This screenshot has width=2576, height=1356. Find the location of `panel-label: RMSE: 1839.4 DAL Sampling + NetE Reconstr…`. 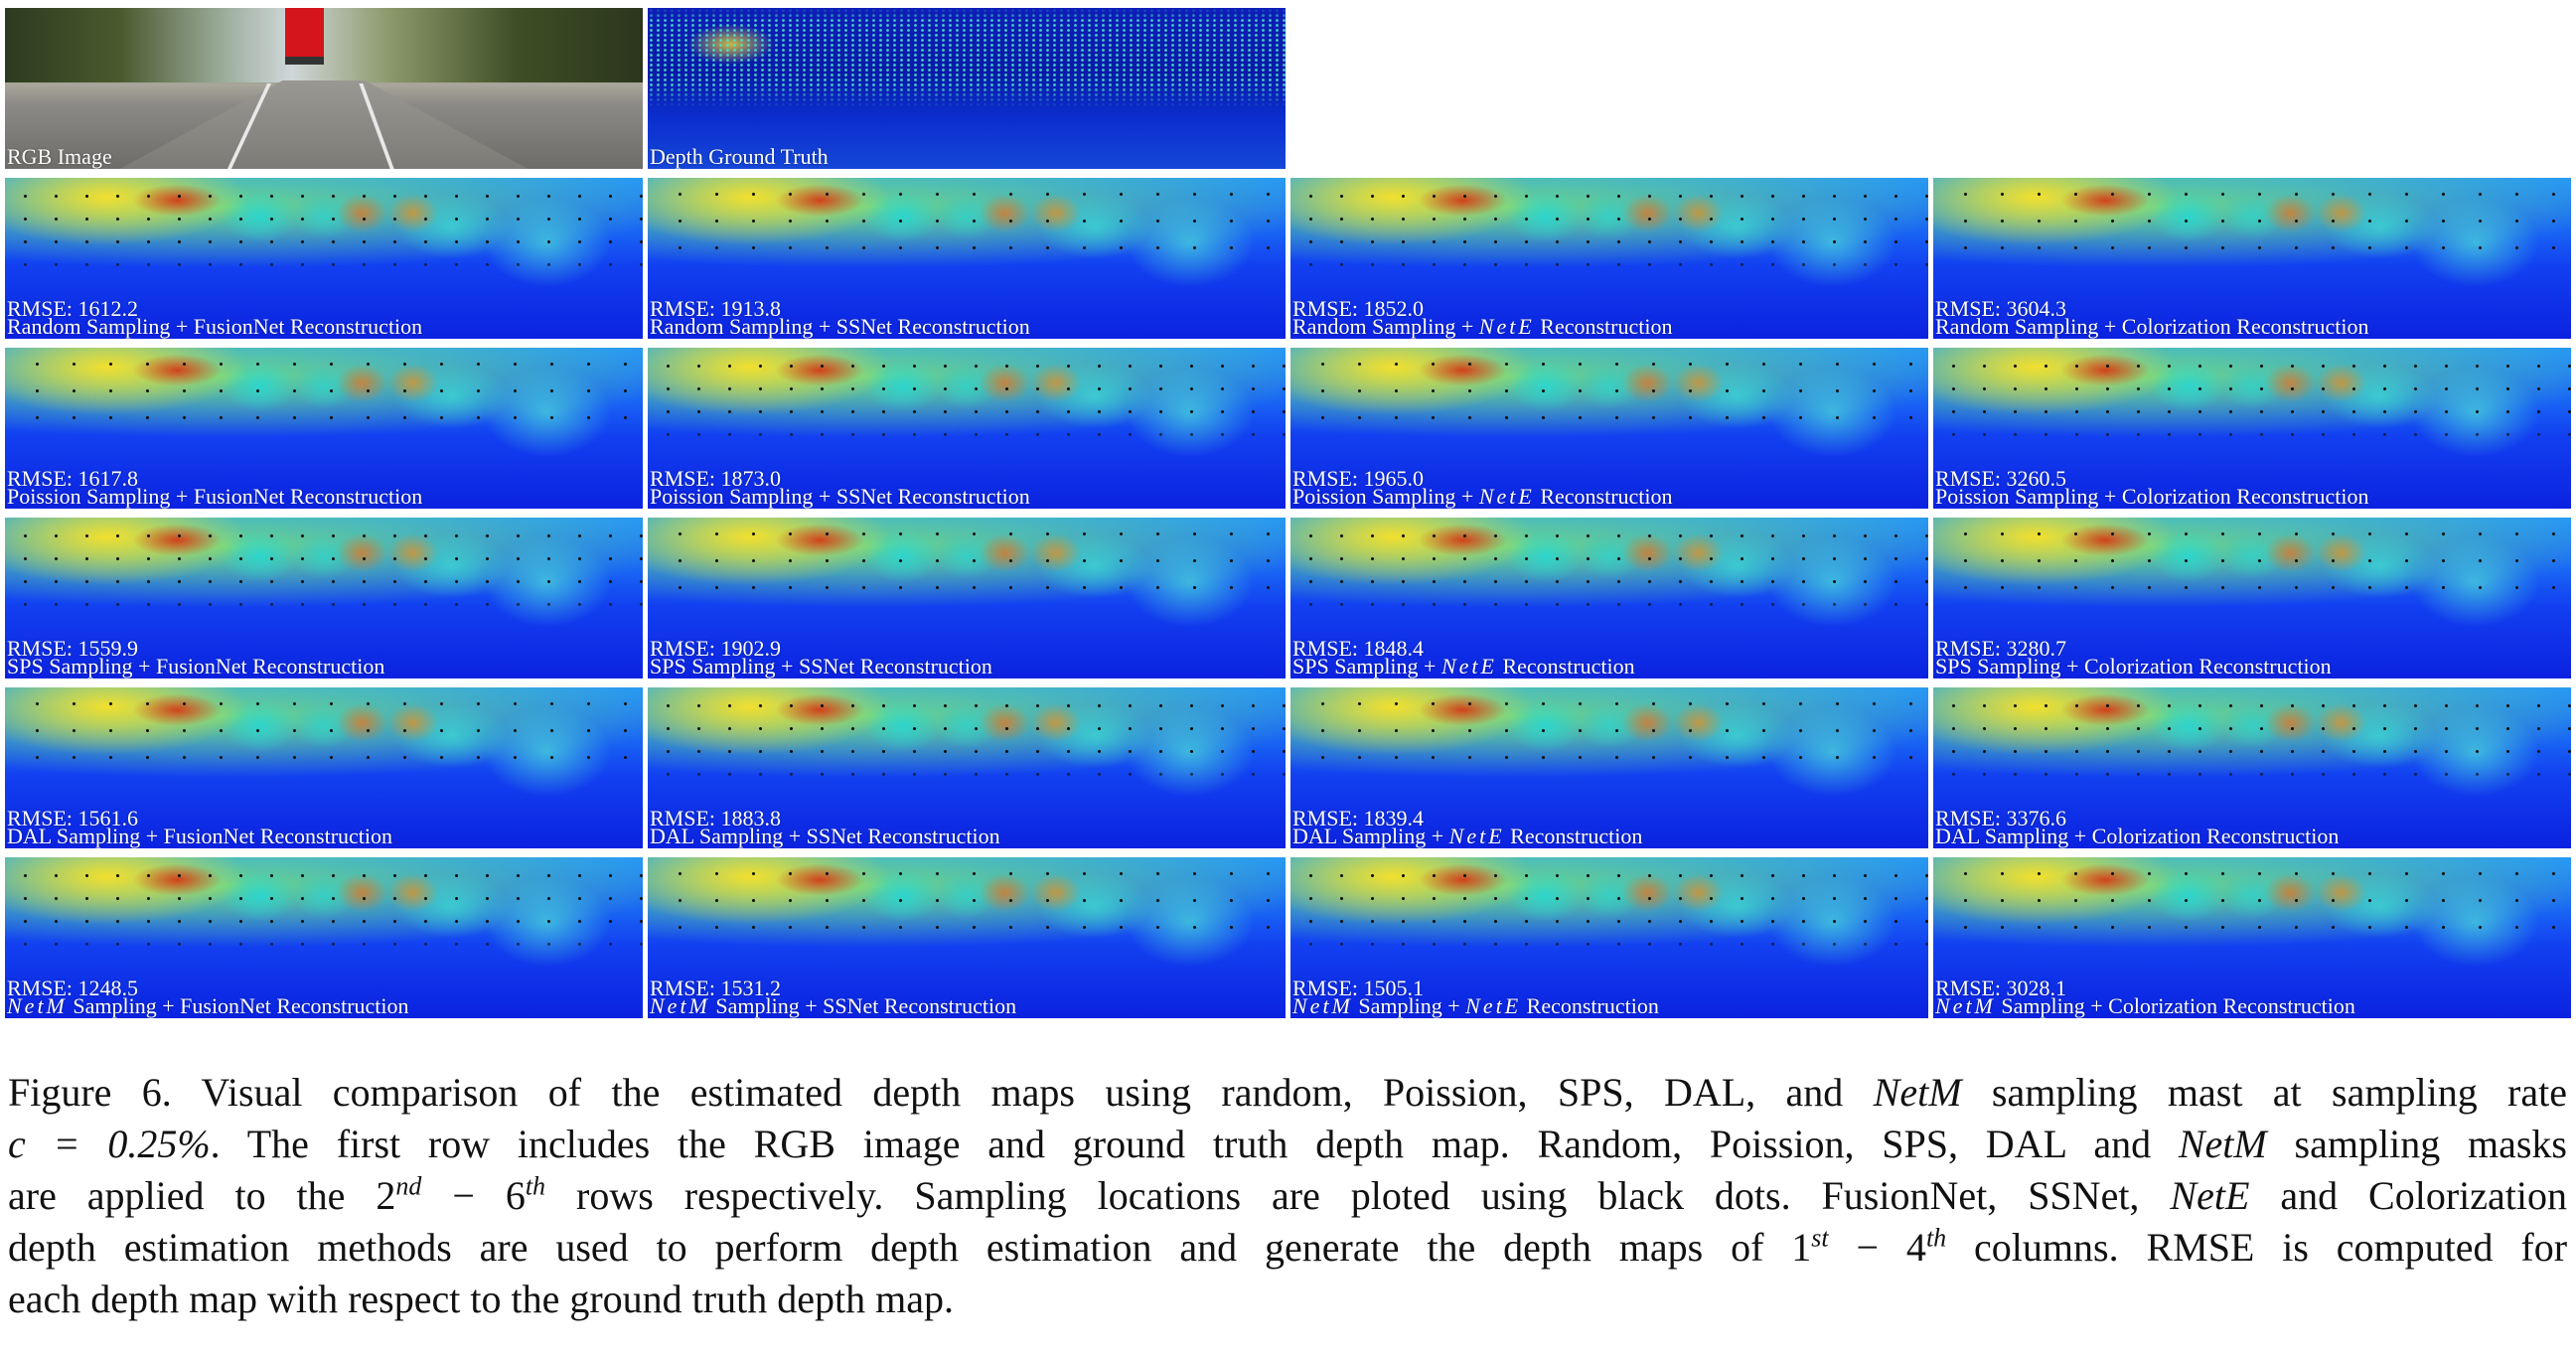

panel-label: RMSE: 1839.4 DAL Sampling + NetE Reconstr… is located at coordinates (1467, 826).